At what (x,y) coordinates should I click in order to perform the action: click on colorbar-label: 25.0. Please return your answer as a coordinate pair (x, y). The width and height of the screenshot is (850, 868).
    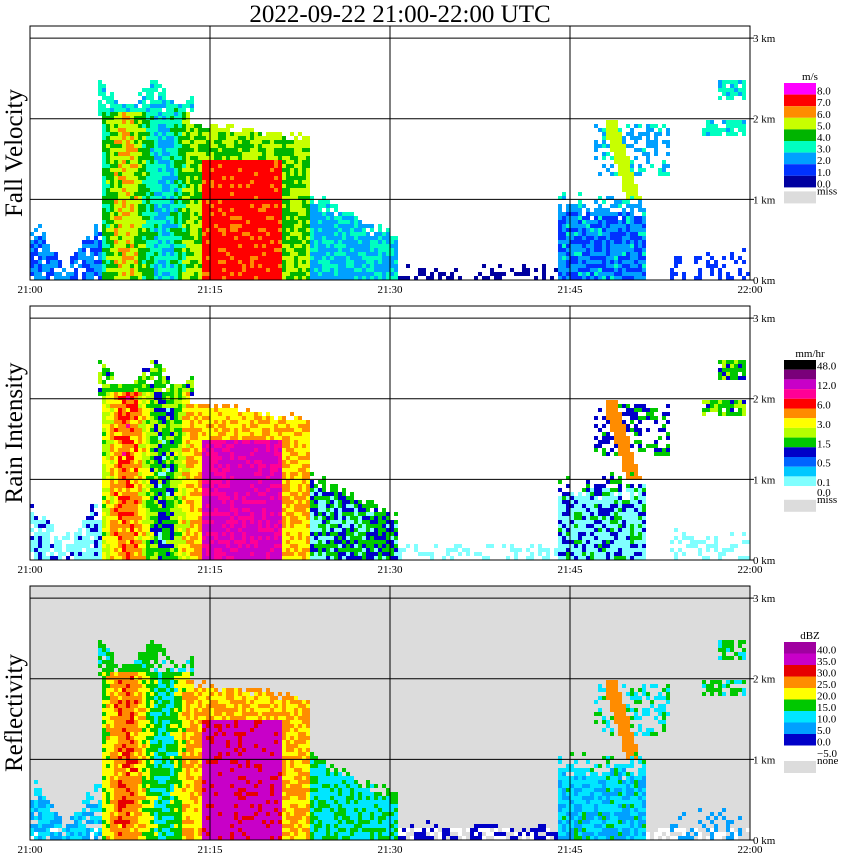
    Looking at the image, I should click on (827, 685).